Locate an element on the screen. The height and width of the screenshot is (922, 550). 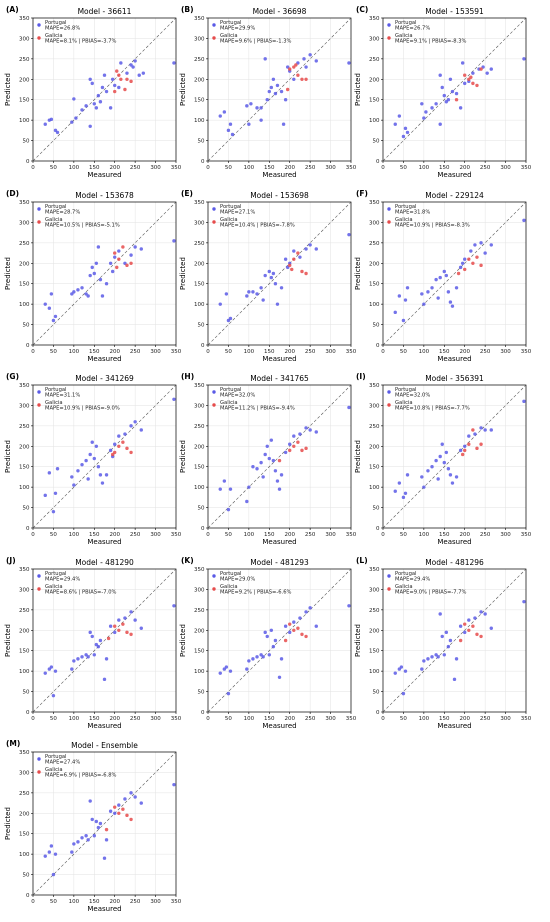
y-tick-label: 250 is located at coordinates (24, 794).